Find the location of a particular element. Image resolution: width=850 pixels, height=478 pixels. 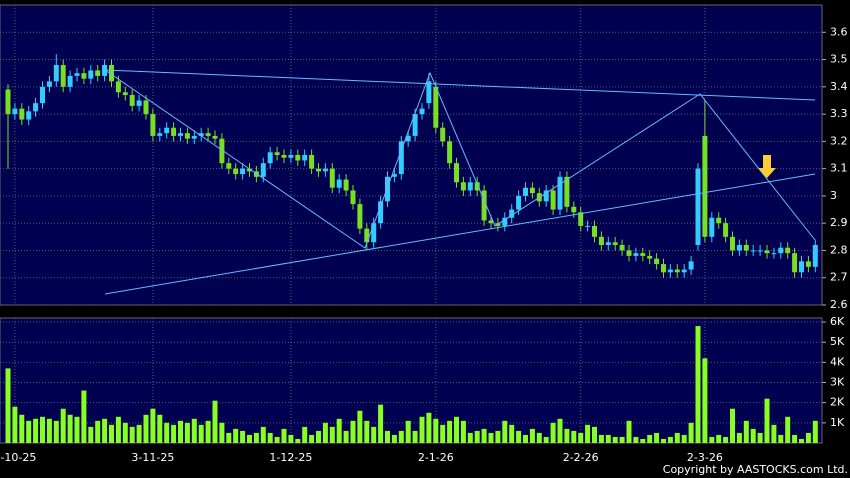

y-tick-label: 2.8 is located at coordinates (839, 249).